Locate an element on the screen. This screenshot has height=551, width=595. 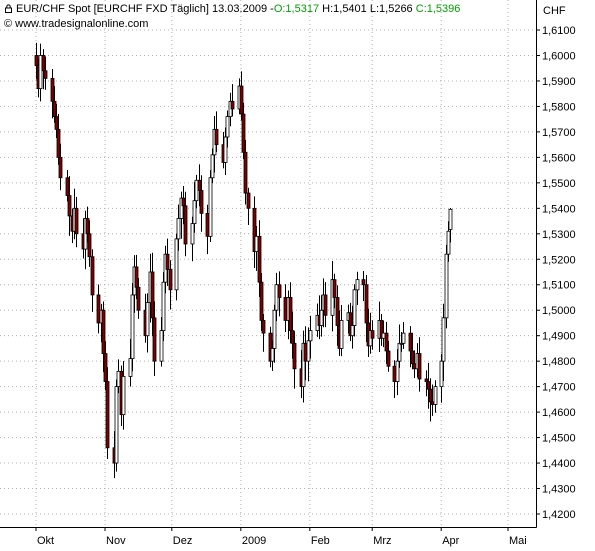
y-tick-label: 1,4200 is located at coordinates (559, 515).